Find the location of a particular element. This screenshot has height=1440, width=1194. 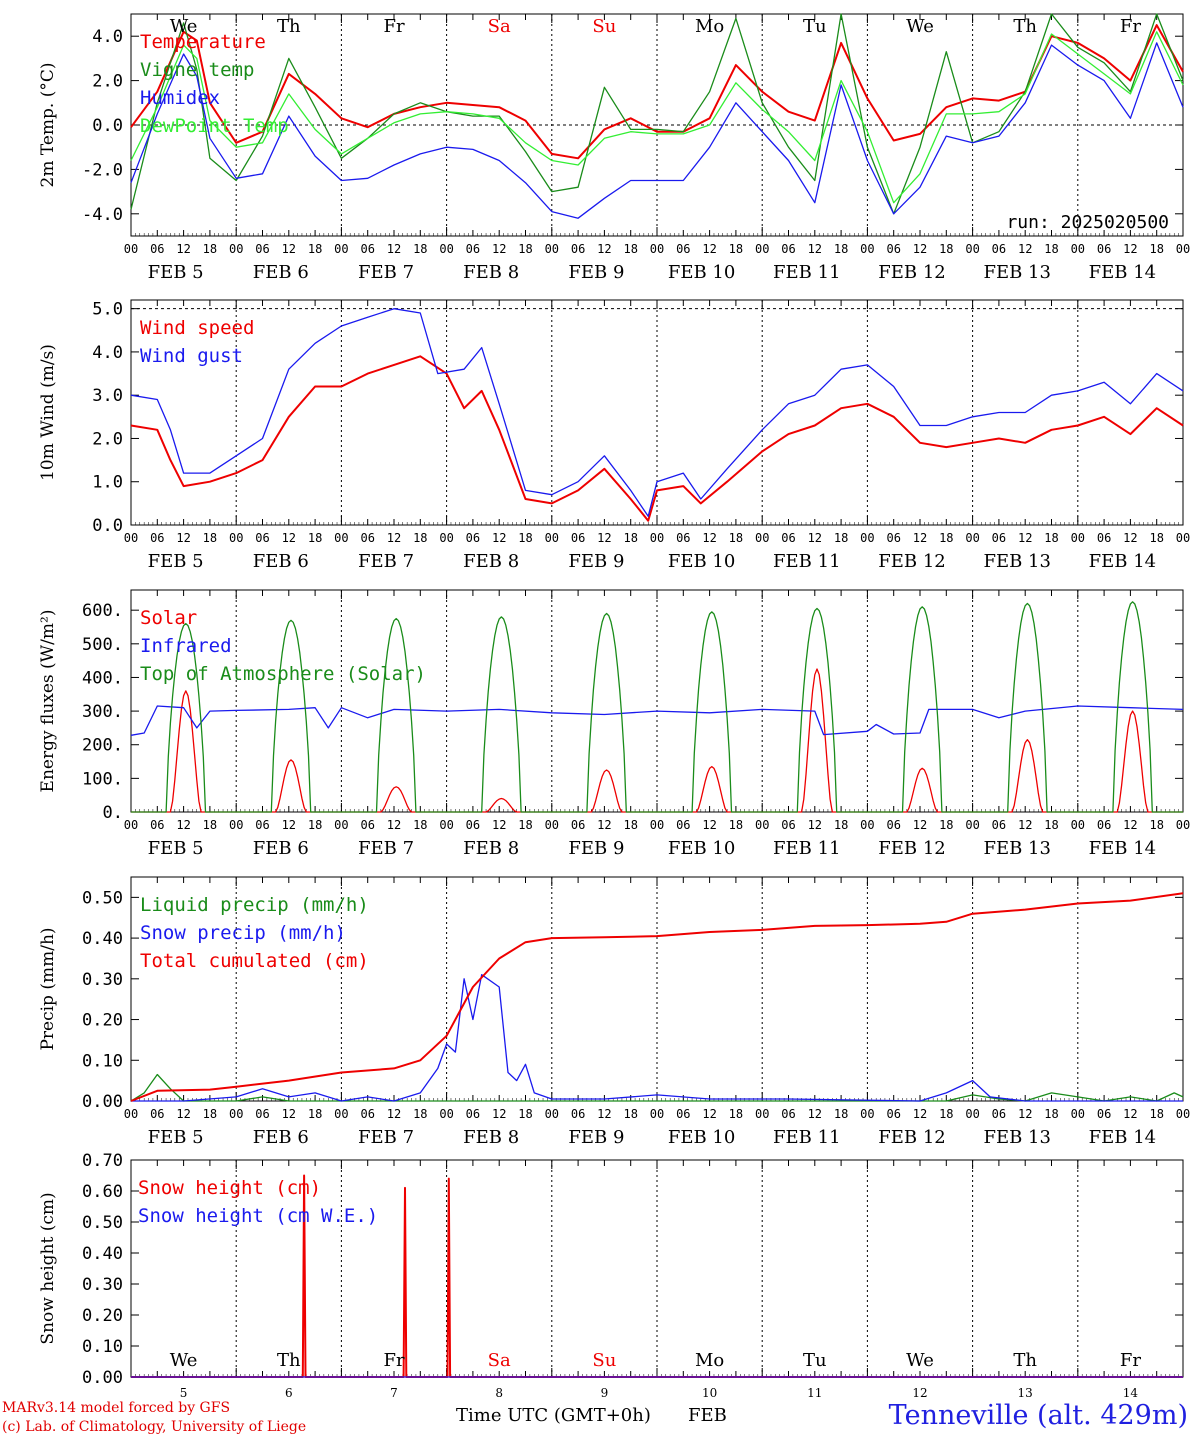

y-axis-label: Snow height (cm) is located at coordinates (48, 1268).